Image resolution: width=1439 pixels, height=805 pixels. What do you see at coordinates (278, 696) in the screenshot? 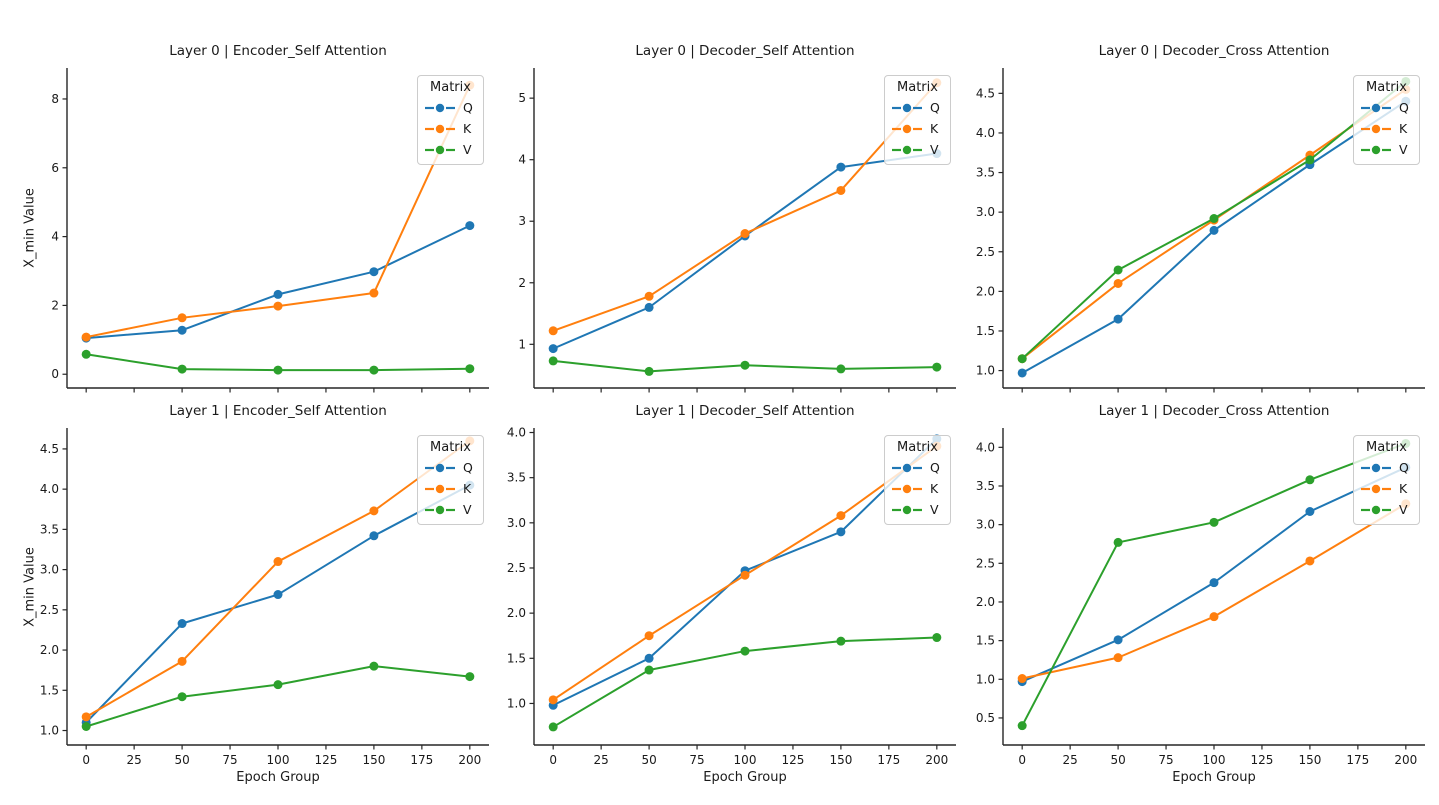
I see `series-line-V` at bounding box center [278, 696].